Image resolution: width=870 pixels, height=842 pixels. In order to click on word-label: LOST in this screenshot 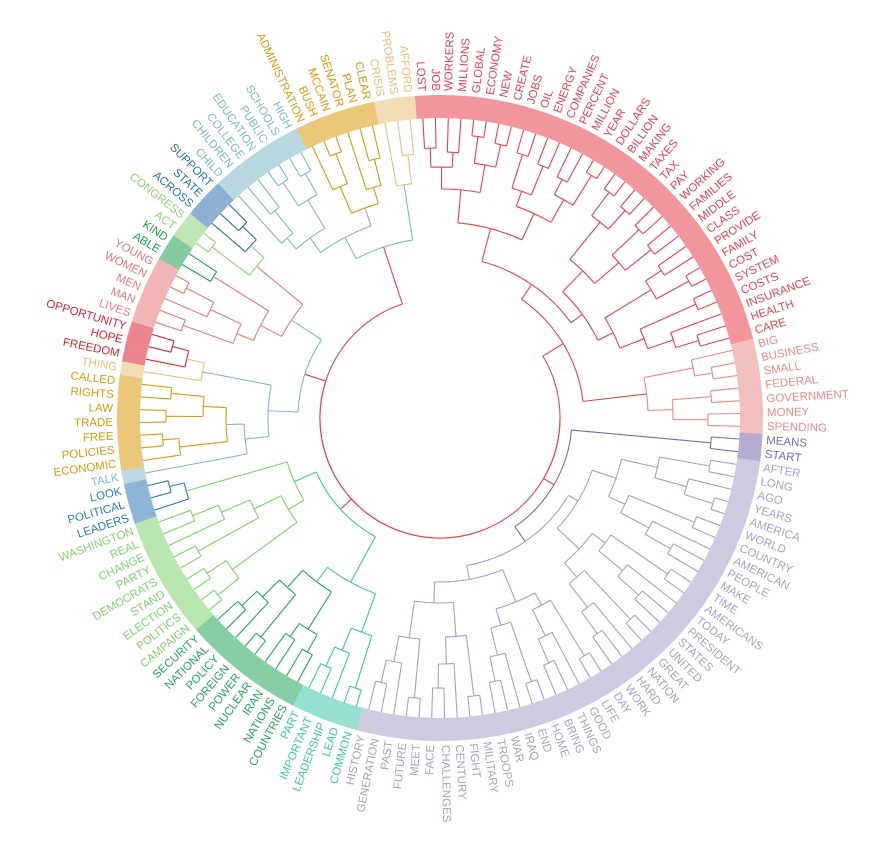, I will do `click(421, 76)`.